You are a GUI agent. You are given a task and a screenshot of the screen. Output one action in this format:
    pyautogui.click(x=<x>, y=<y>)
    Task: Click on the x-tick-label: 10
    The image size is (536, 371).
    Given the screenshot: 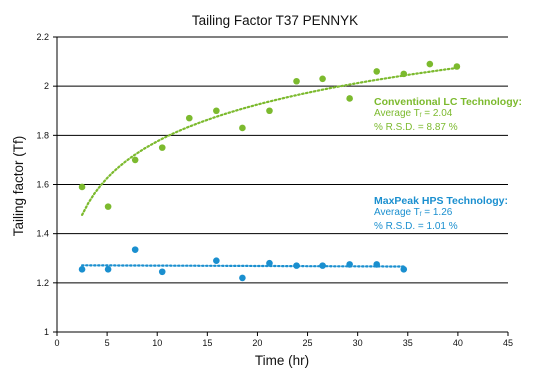 What is the action you would take?
    pyautogui.click(x=157, y=343)
    